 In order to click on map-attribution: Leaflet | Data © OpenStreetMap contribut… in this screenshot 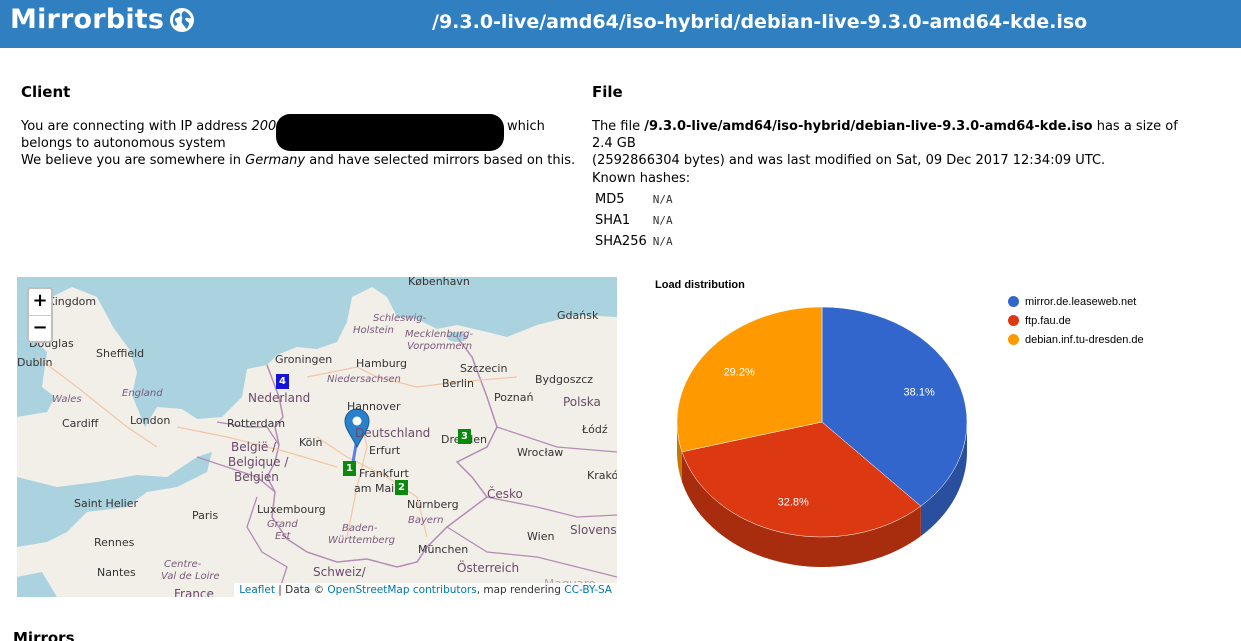, I will do `click(425, 590)`.